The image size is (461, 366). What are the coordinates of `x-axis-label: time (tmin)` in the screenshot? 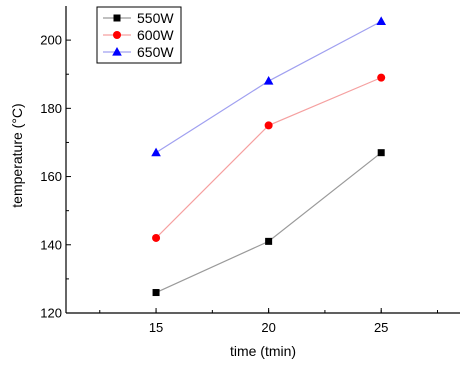 It's located at (263, 351).